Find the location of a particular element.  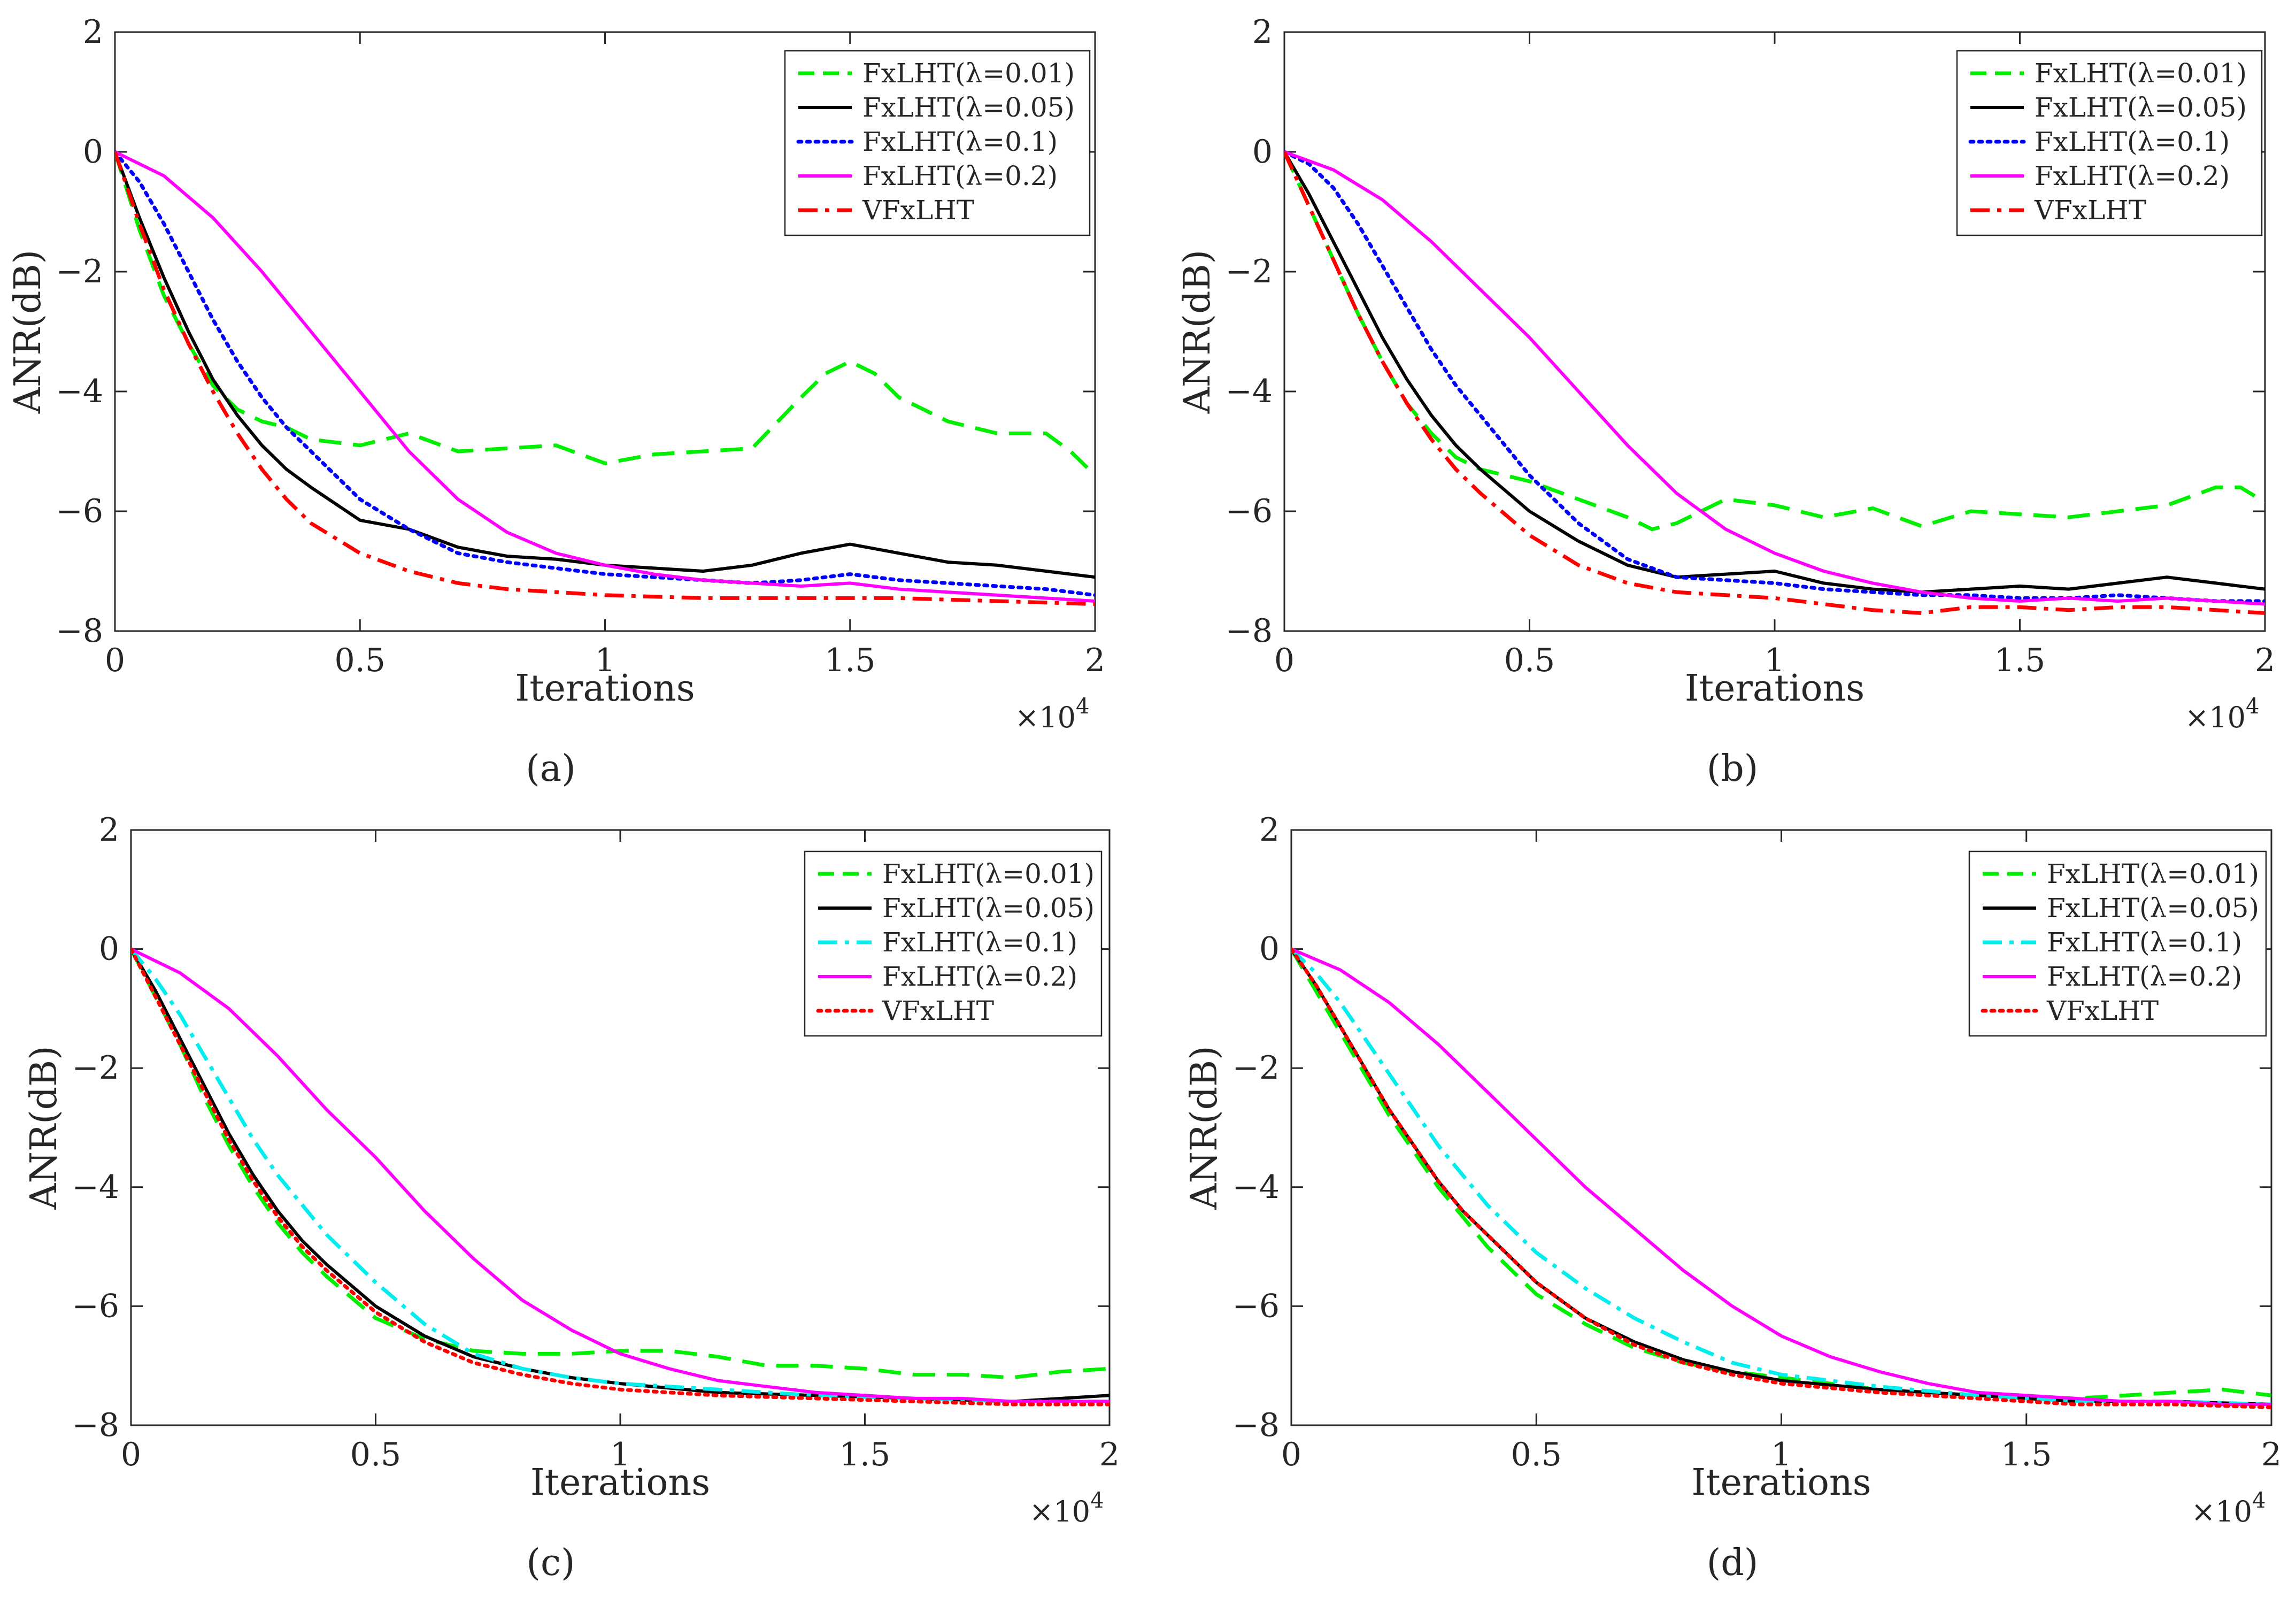

panel-caption: (d) is located at coordinates (1733, 1563).